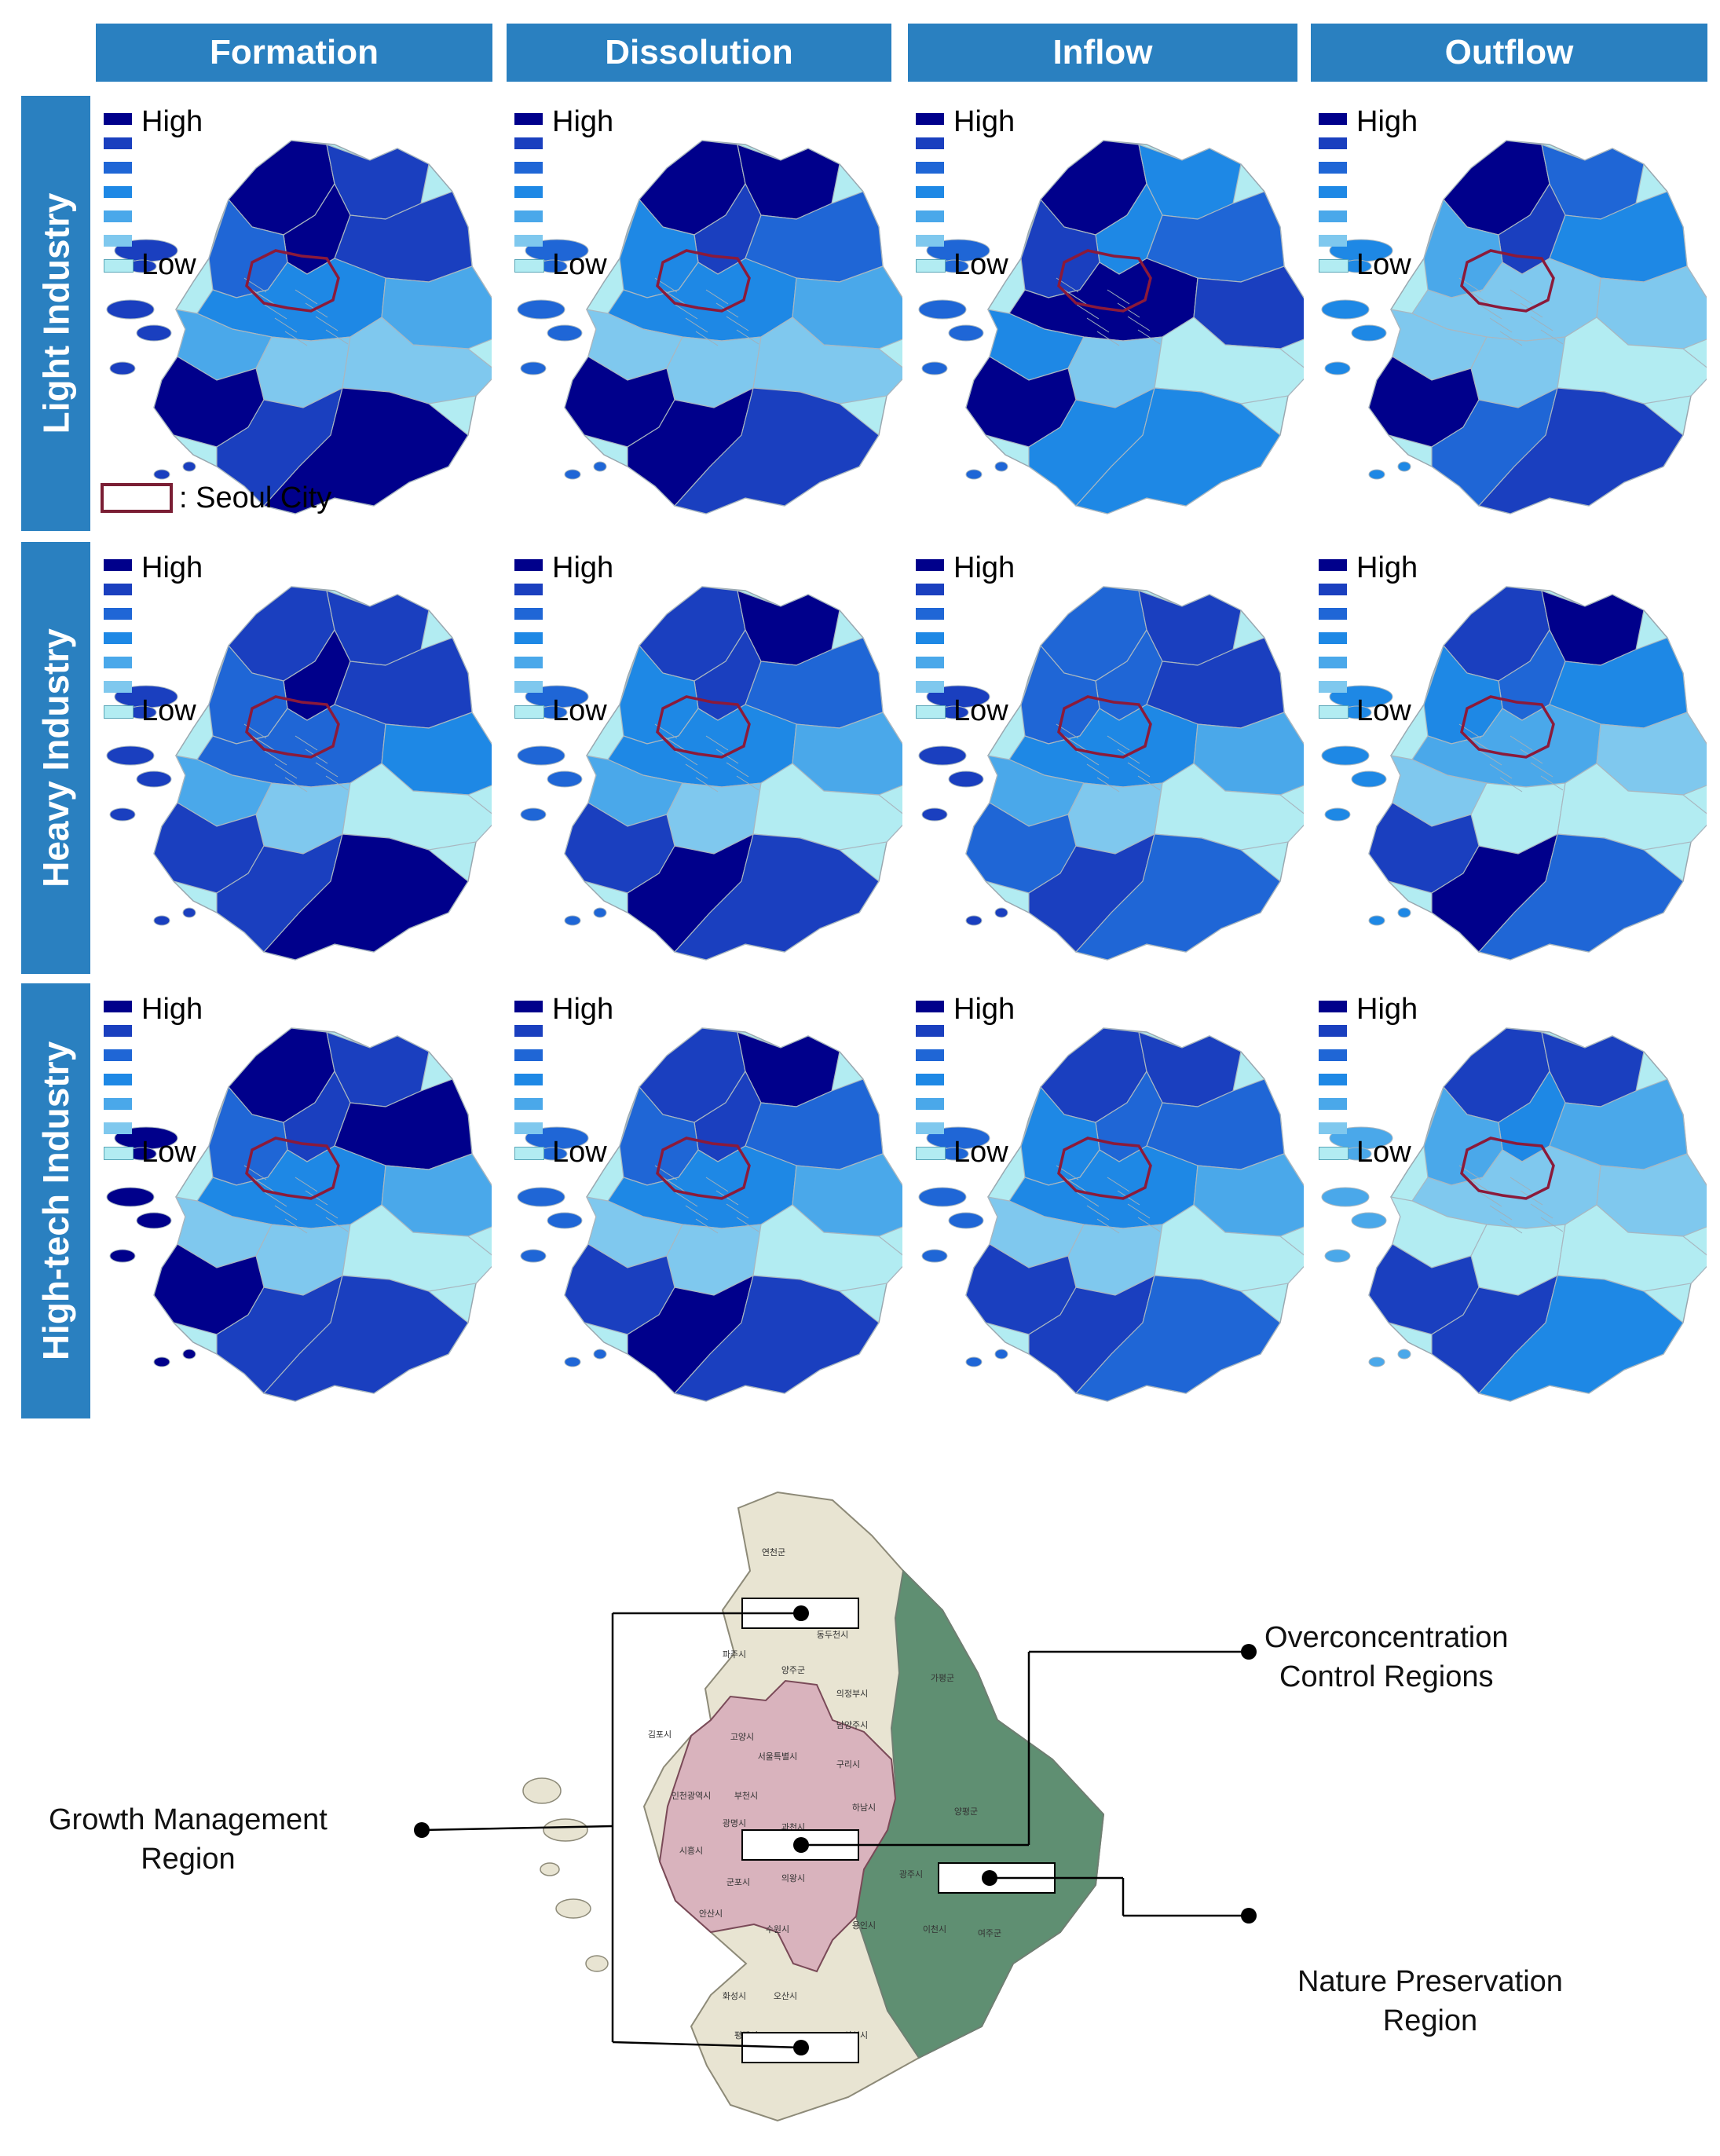  What do you see at coordinates (1386, 1676) in the screenshot?
I see `callout-overconcentration-line2: Control Regions` at bounding box center [1386, 1676].